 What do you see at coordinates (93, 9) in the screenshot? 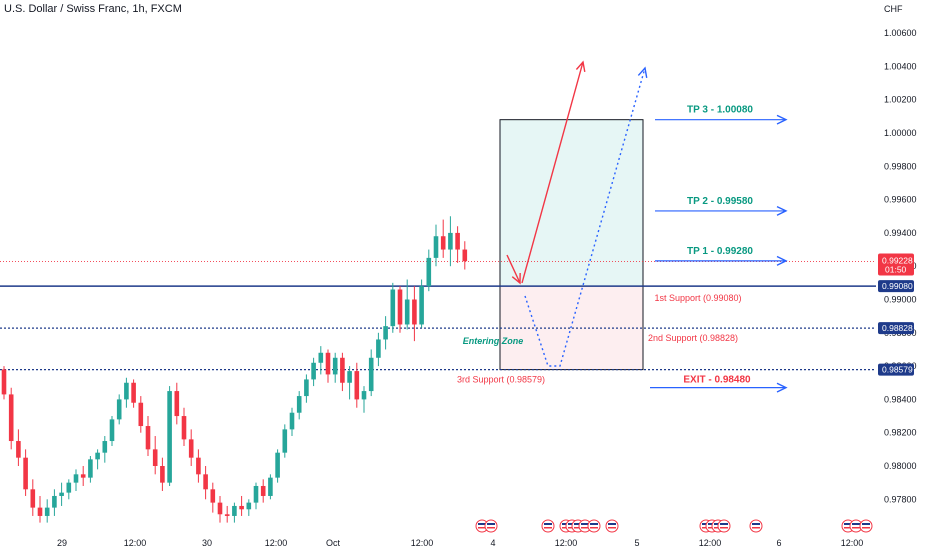
I see `chart-title: U.S. Dollar / Swiss Franc, 1h, FXCM` at bounding box center [93, 9].